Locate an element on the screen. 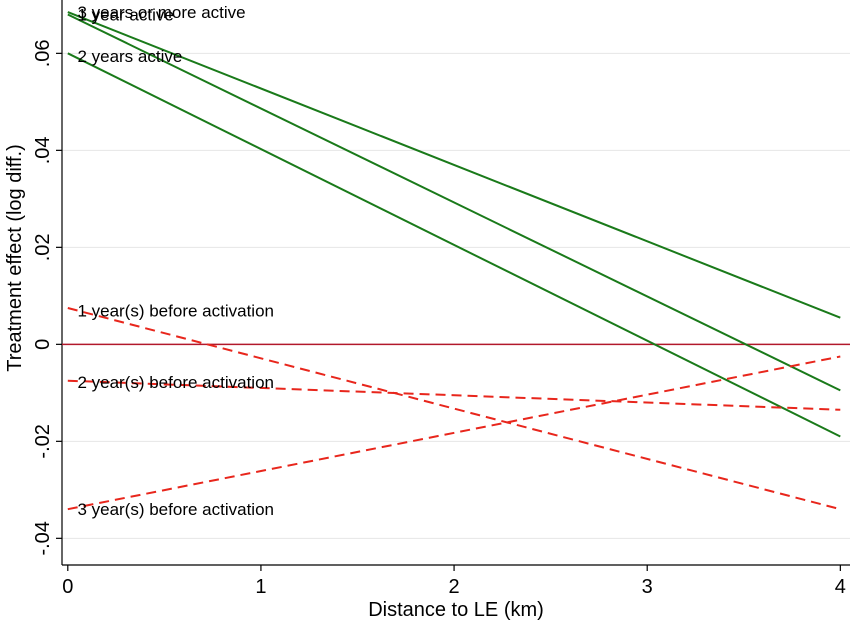  series-line-2-year-s-before-activation is located at coordinates (454, 395).